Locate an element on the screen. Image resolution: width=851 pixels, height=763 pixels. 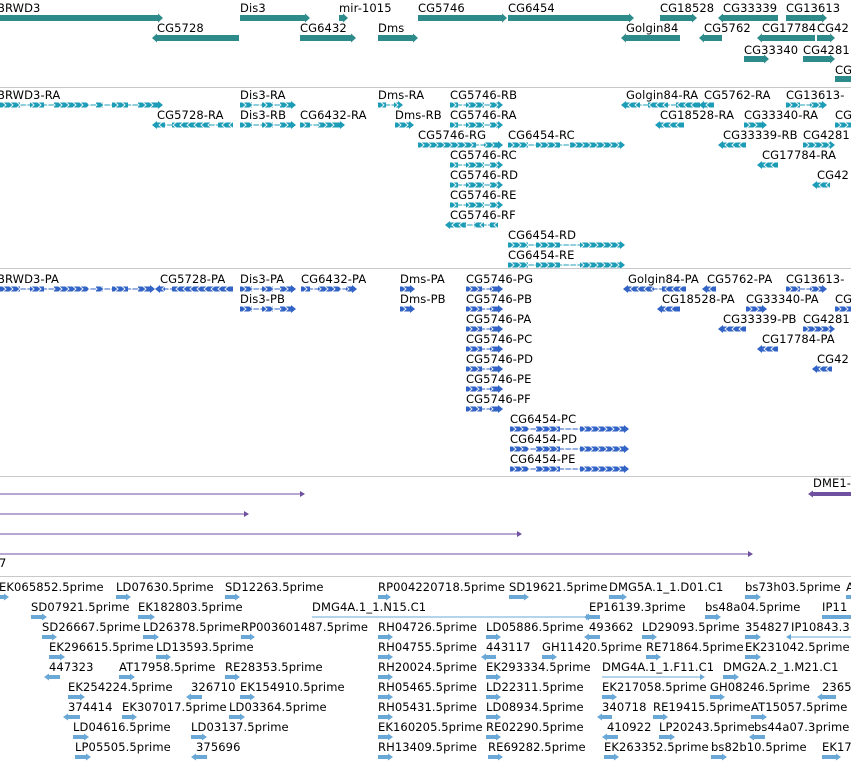
feature-label: CG5746-RB is located at coordinates (484, 95).